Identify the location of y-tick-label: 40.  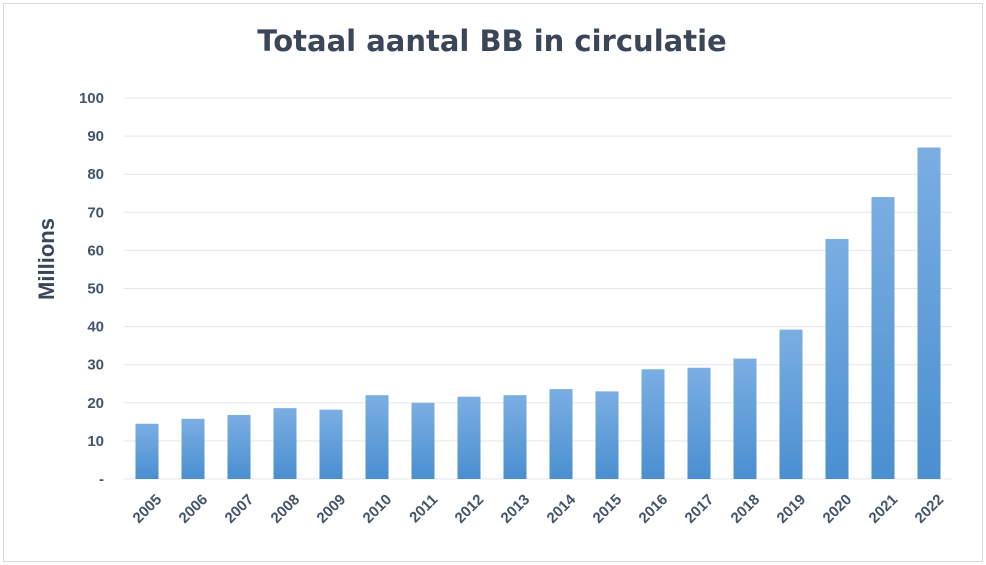
(95, 327).